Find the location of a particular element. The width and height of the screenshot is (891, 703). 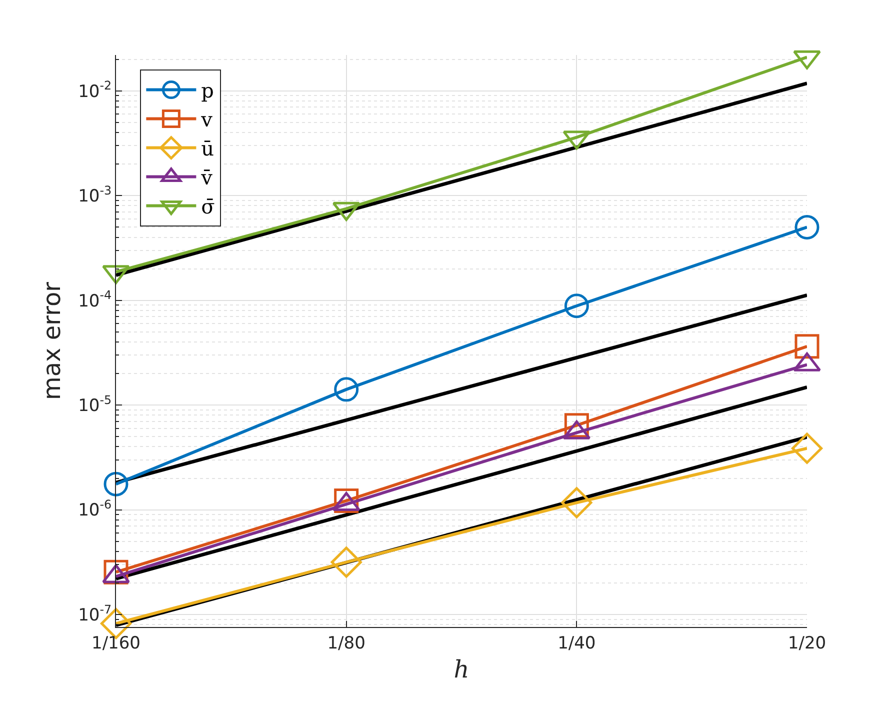

legend-label: v is located at coordinates (207, 120).